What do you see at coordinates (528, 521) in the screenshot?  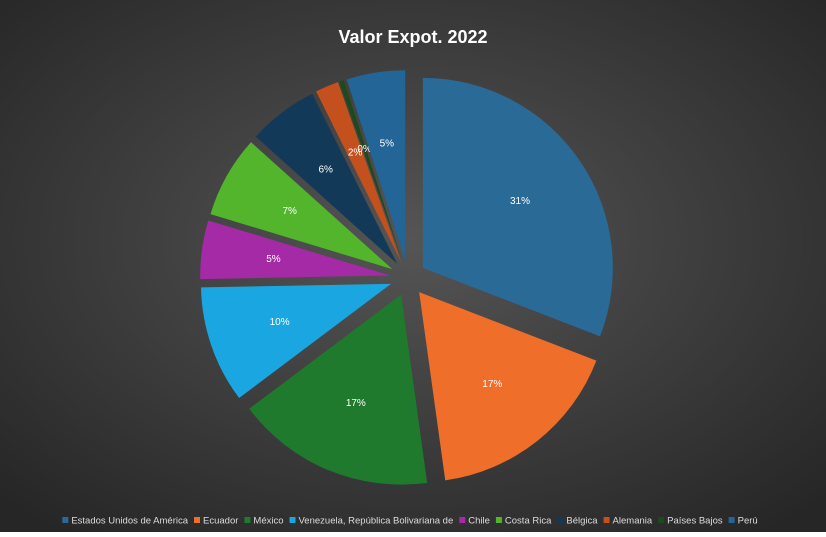 I see `legend-label: Costa Rica` at bounding box center [528, 521].